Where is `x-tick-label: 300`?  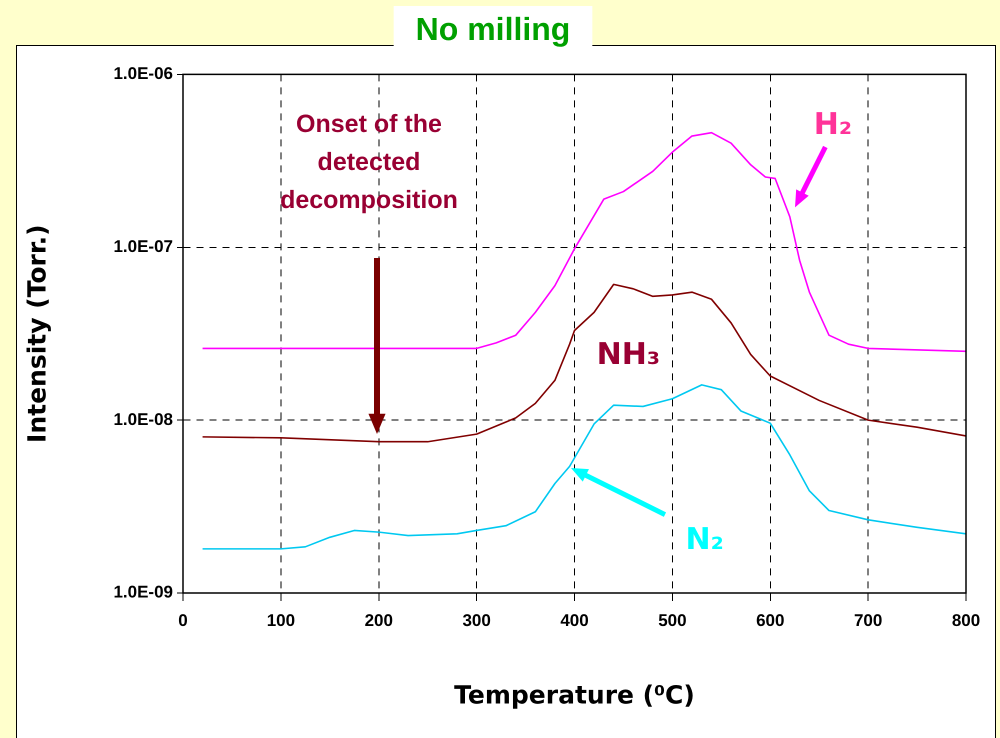 x-tick-label: 300 is located at coordinates (476, 620).